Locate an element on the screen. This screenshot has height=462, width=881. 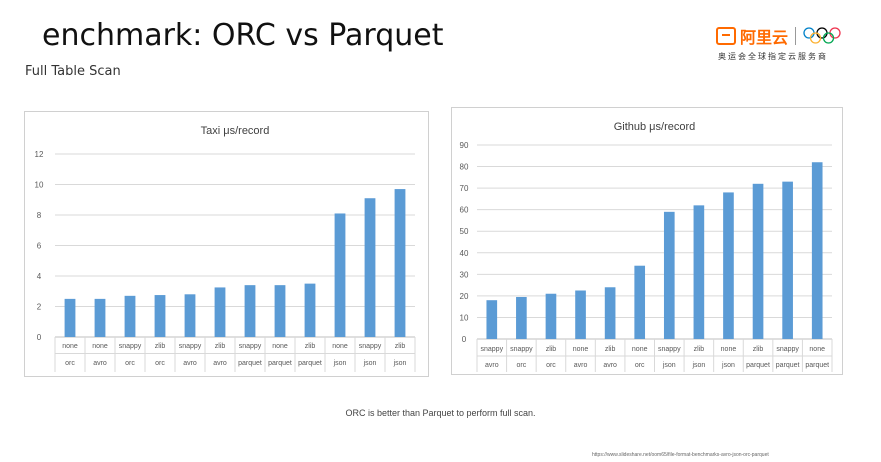
y-tick-label: 4 is located at coordinates (39, 276).